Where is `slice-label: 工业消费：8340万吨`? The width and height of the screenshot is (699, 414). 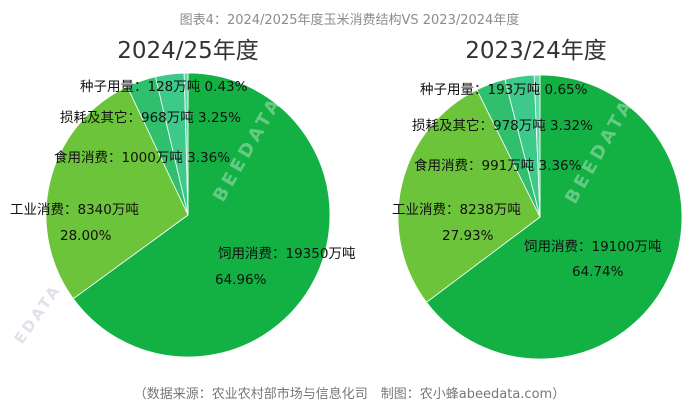
slice-label: 工业消费：8340万吨 is located at coordinates (74, 210).